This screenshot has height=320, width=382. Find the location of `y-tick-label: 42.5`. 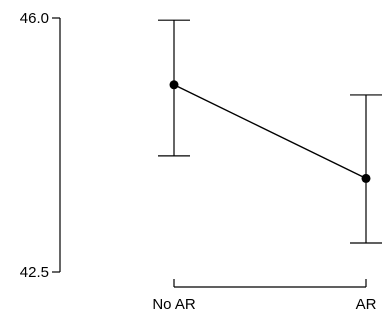

y-tick-label: 42.5 is located at coordinates (34, 272).